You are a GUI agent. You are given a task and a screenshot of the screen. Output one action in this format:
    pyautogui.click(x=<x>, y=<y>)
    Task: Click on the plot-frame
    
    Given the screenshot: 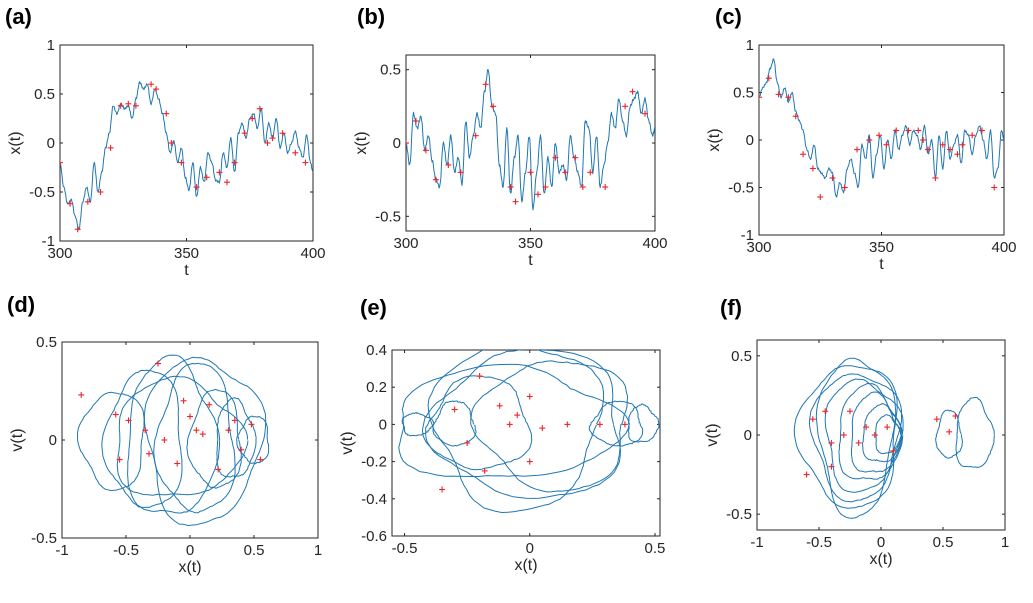 What is the action you would take?
    pyautogui.click(x=526, y=443)
    